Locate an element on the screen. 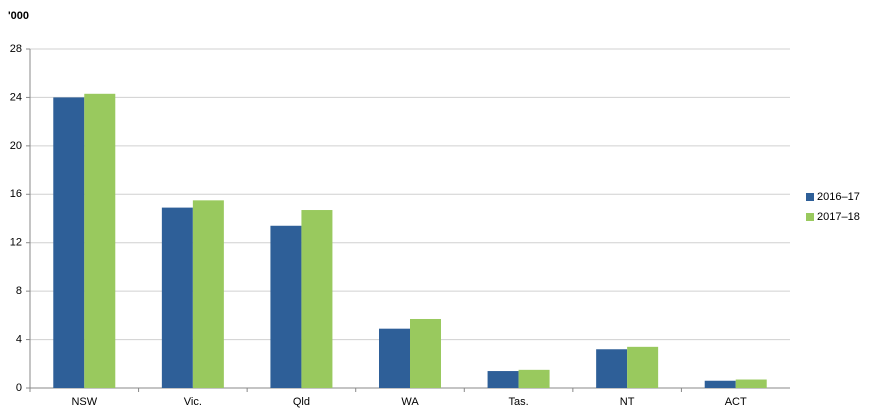 Image resolution: width=869 pixels, height=416 pixels. y-tick-label: 28 is located at coordinates (16, 49).